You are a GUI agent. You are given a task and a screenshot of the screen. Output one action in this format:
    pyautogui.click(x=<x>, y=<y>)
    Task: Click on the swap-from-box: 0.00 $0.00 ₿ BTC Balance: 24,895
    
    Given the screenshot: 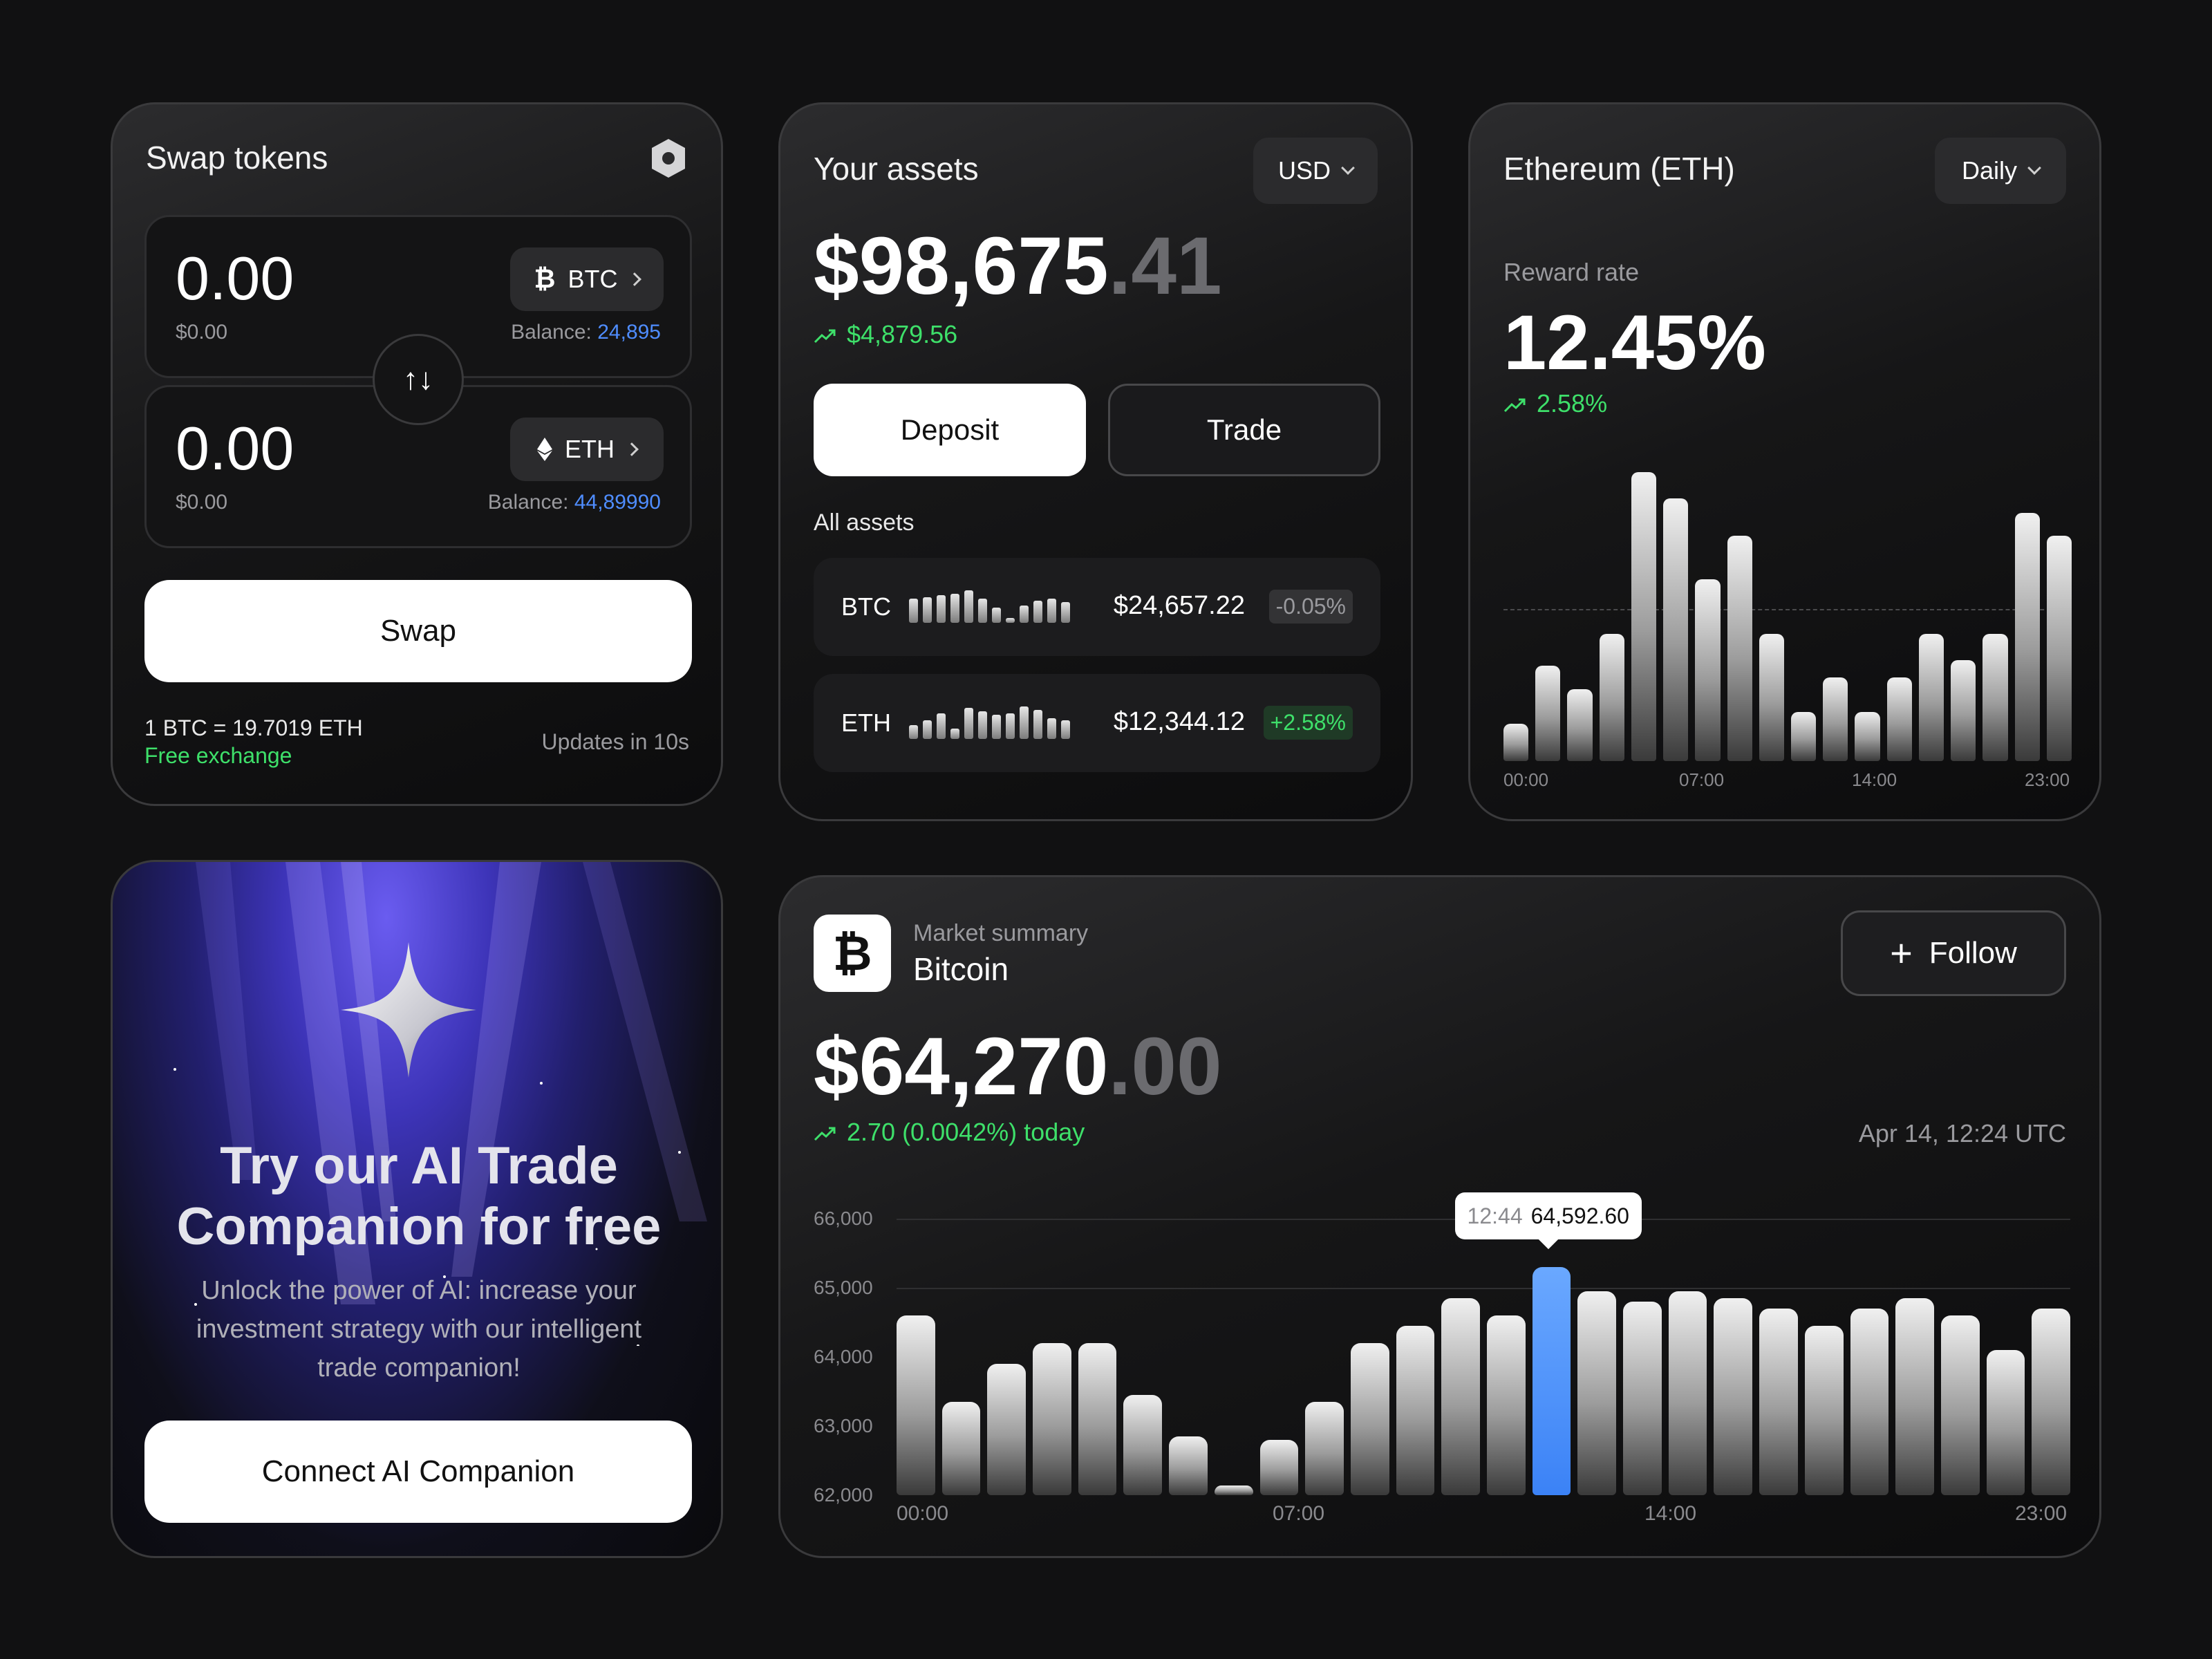 What is the action you would take?
    pyautogui.click(x=418, y=296)
    